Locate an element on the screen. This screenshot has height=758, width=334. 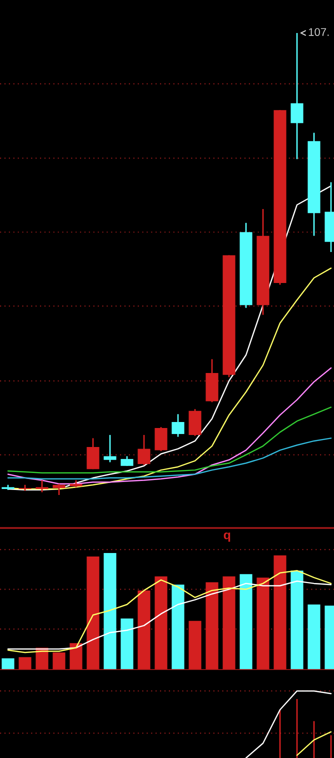
annotation: 107. is located at coordinates (318, 32).